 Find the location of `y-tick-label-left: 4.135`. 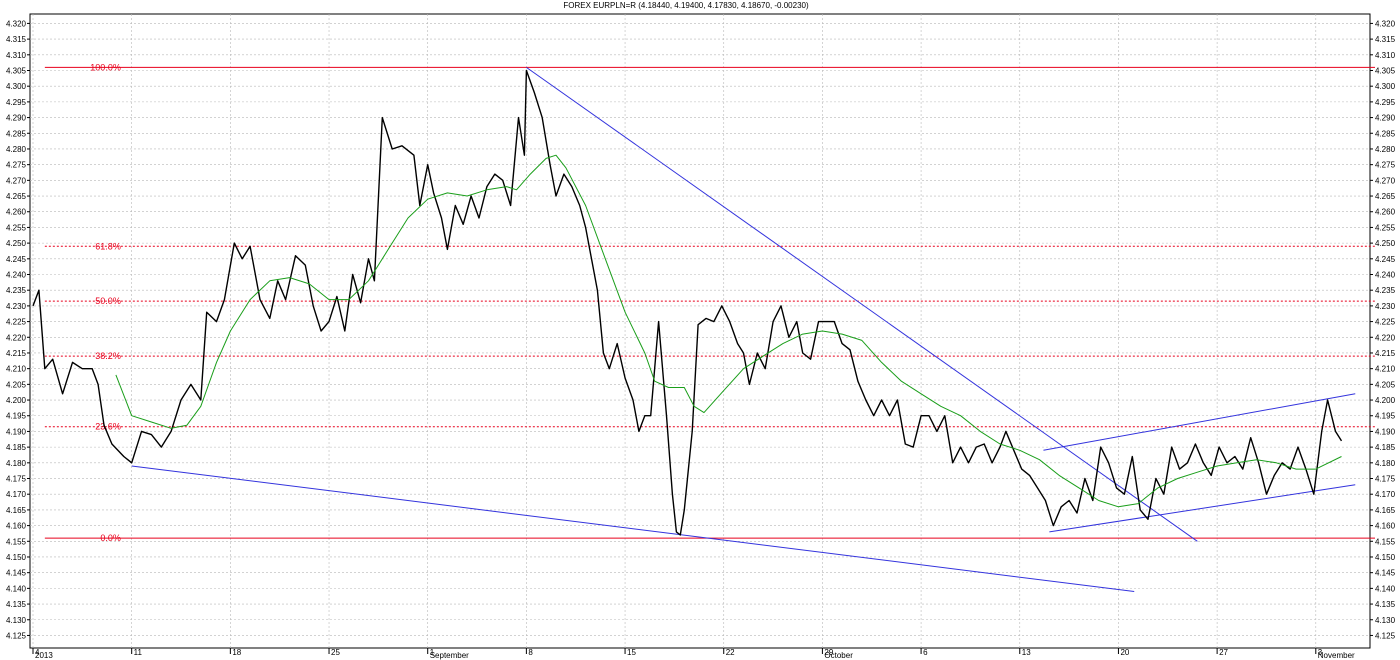

y-tick-label-left: 4.135 is located at coordinates (16, 604).